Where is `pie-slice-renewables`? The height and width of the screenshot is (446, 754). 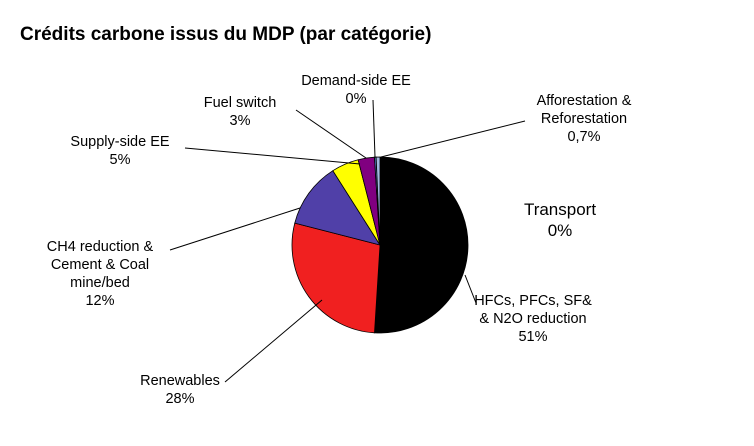
pie-slice-renewables is located at coordinates (336, 278).